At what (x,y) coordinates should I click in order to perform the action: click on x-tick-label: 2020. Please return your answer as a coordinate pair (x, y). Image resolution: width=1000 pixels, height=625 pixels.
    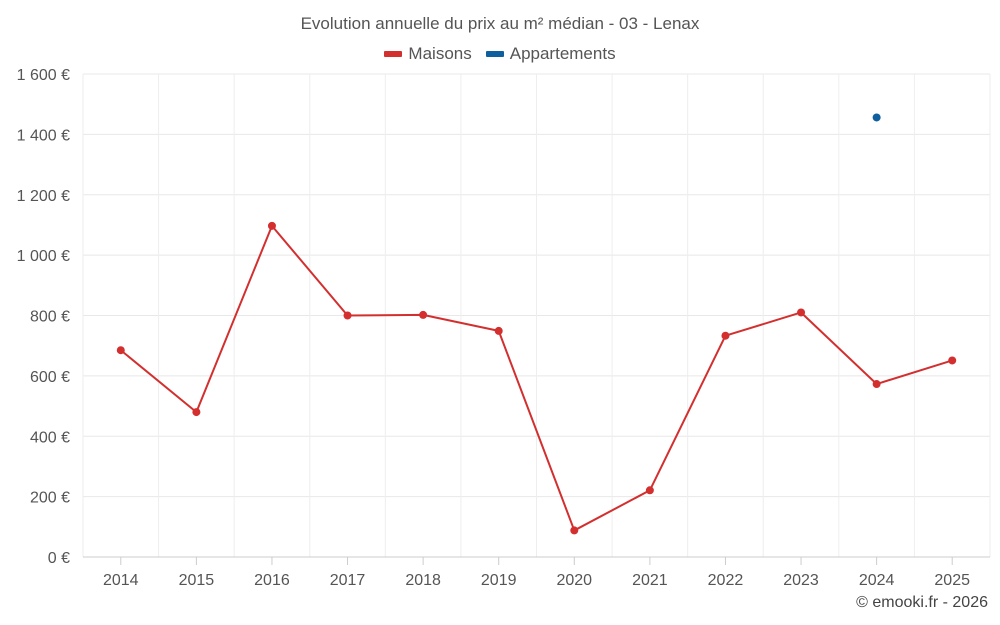
    Looking at the image, I should click on (574, 580).